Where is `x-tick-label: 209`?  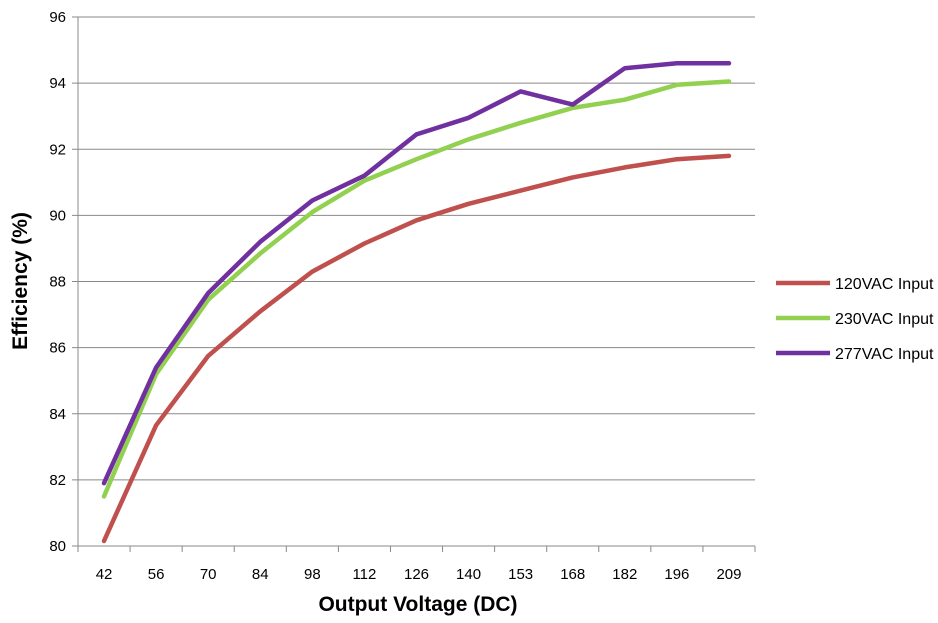
x-tick-label: 209 is located at coordinates (728, 574).